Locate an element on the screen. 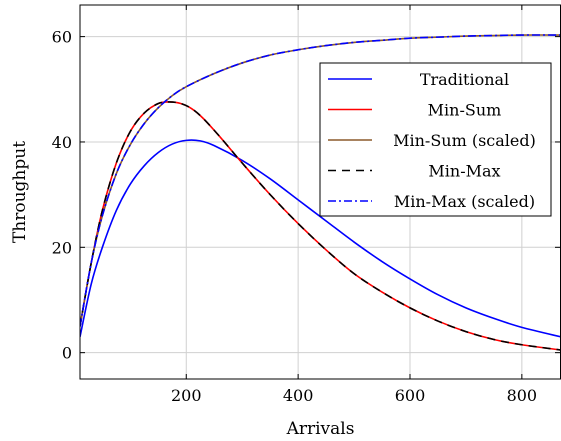  x-tick-label: 200 is located at coordinates (186, 395).